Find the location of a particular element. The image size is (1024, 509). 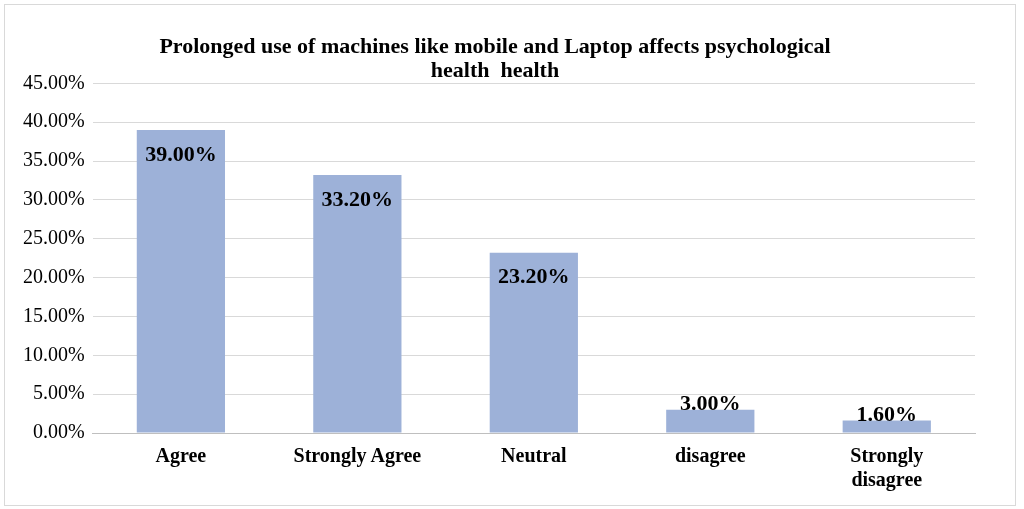

y-tick-label: 15.00% is located at coordinates (53, 314).